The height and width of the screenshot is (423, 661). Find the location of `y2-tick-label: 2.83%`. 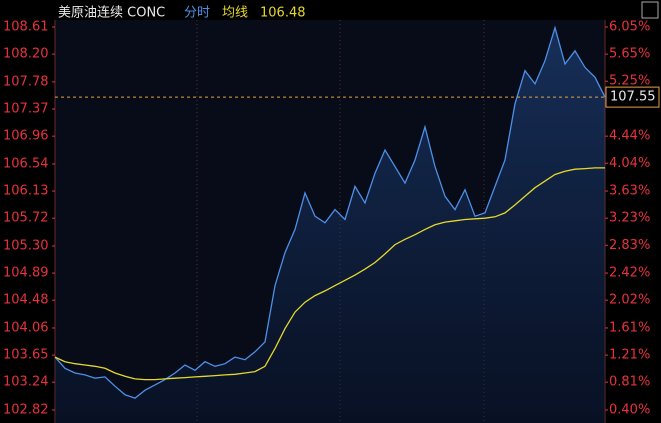

y2-tick-label: 2.83% is located at coordinates (629, 245).